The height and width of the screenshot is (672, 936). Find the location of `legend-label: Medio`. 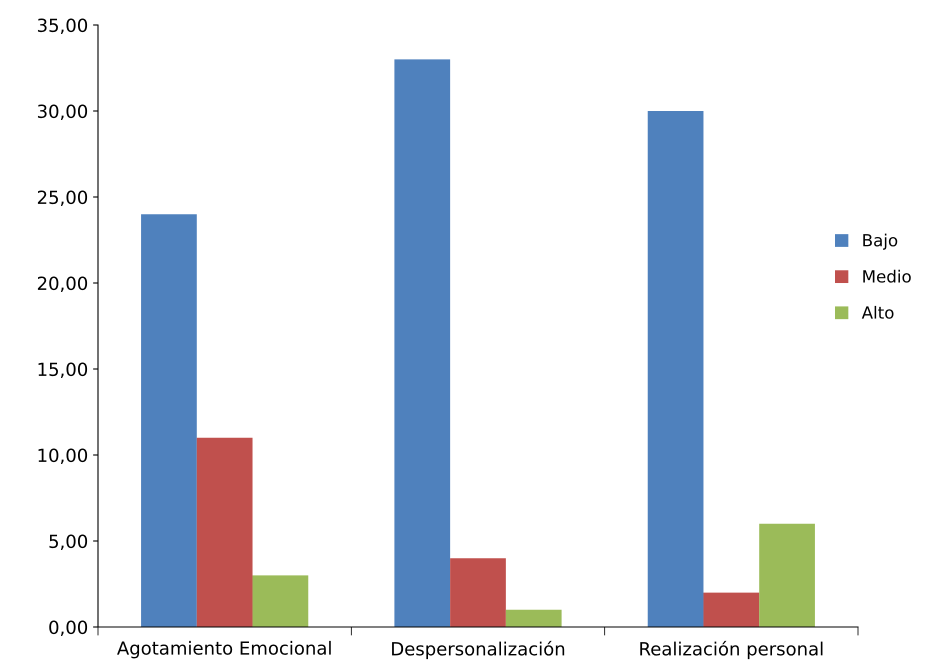

legend-label: Medio is located at coordinates (887, 276).